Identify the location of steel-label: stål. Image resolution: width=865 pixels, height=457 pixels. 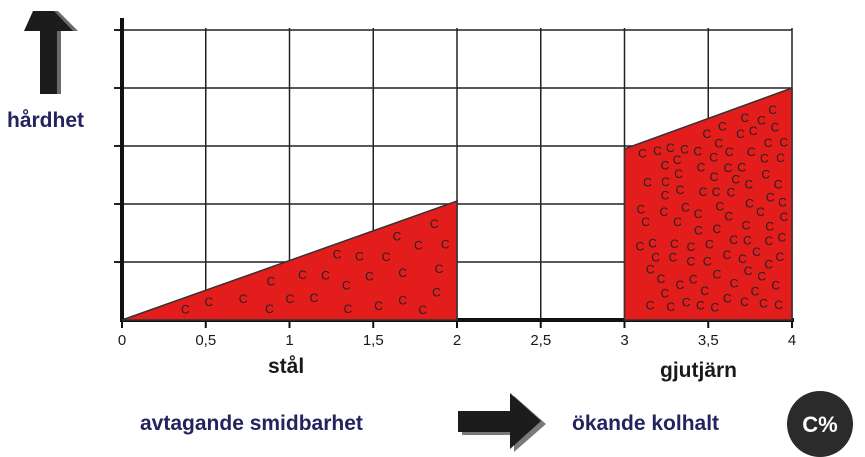
(286, 366).